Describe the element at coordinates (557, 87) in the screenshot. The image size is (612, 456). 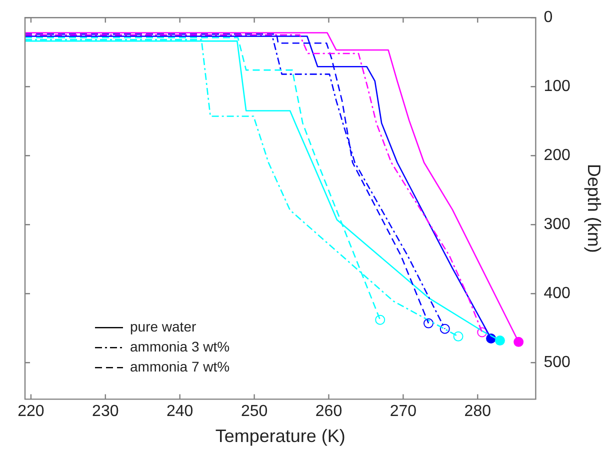
I see `y-tick-label: 100` at that location.